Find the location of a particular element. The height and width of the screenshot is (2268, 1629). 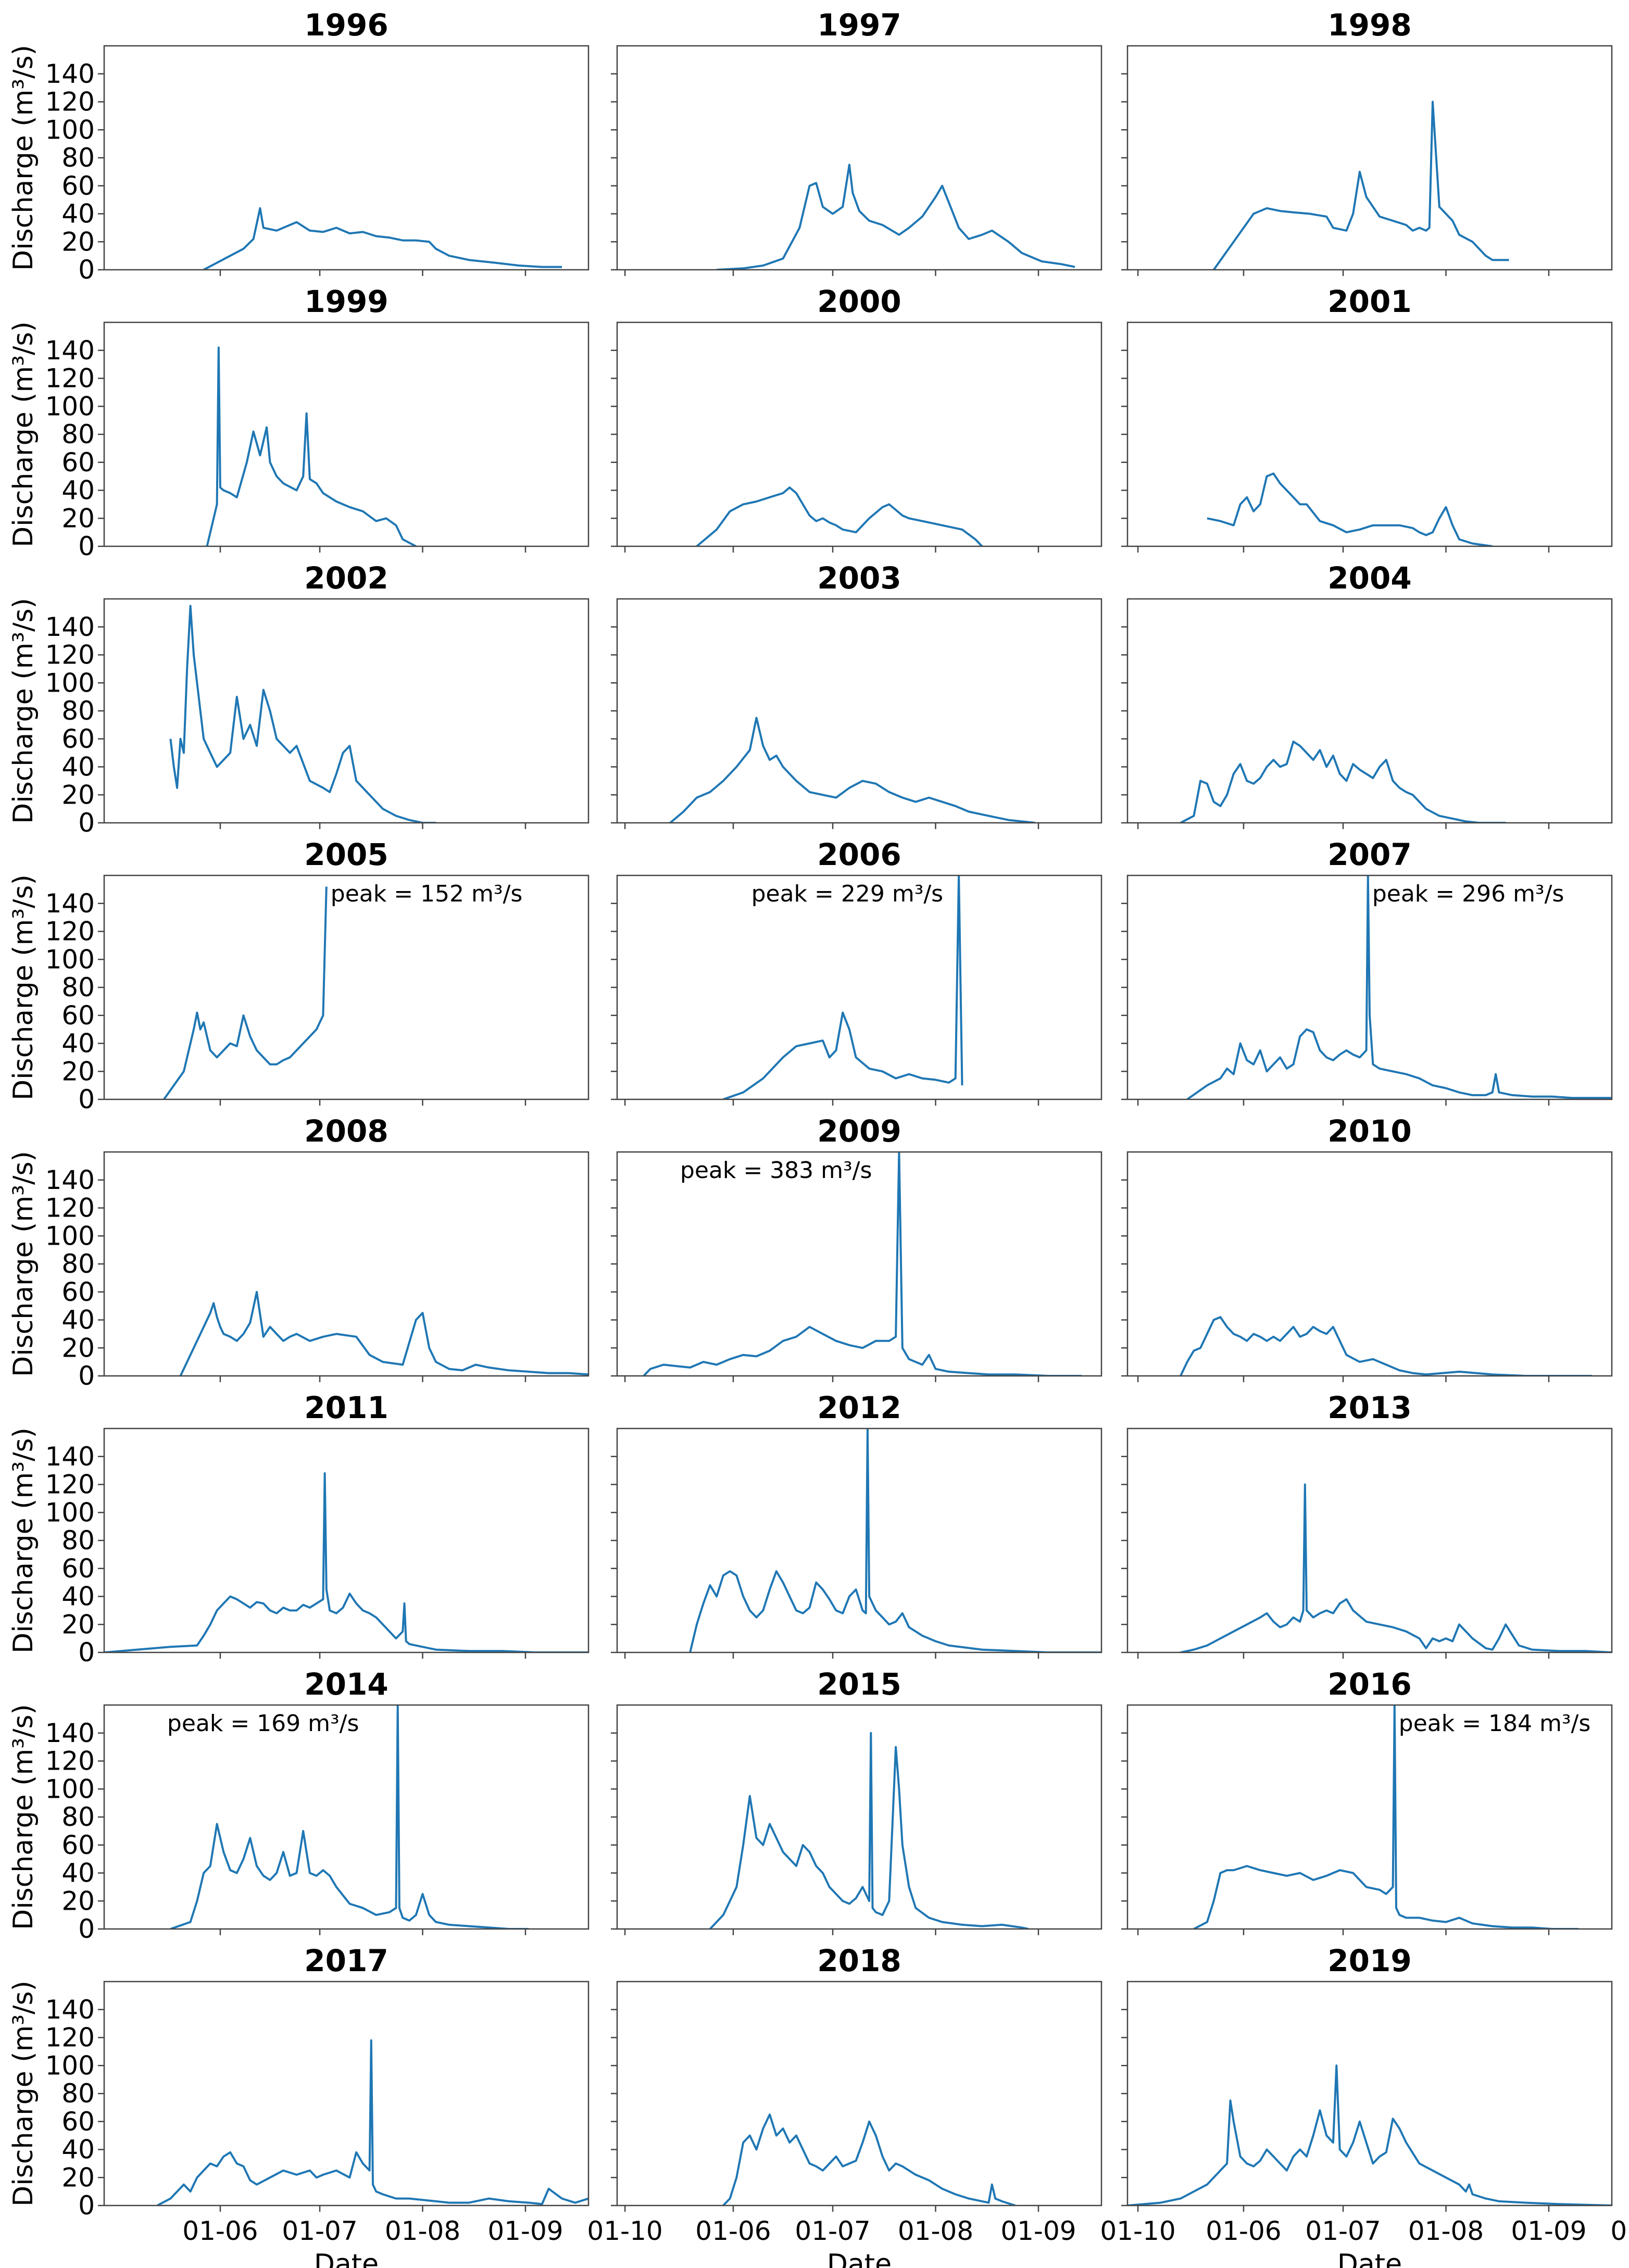

chart-panel-2006: 2006 peak = 229 m³/s is located at coordinates (875, 971).